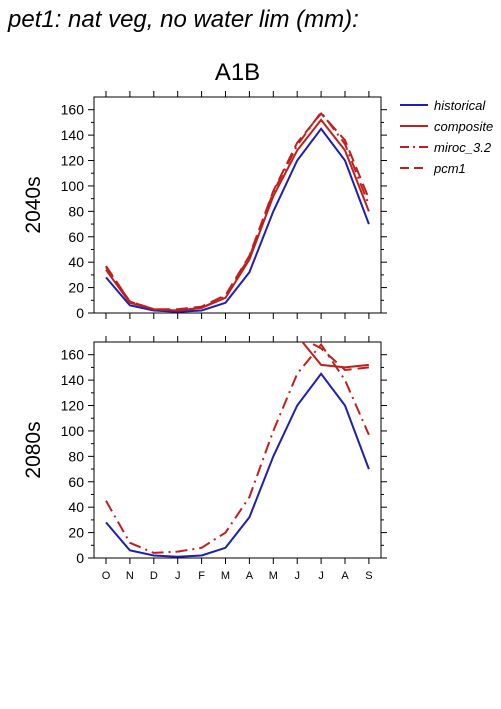  What do you see at coordinates (183, 19) in the screenshot?
I see `page-title: pet1: nat veg, no water lim (mm):` at bounding box center [183, 19].